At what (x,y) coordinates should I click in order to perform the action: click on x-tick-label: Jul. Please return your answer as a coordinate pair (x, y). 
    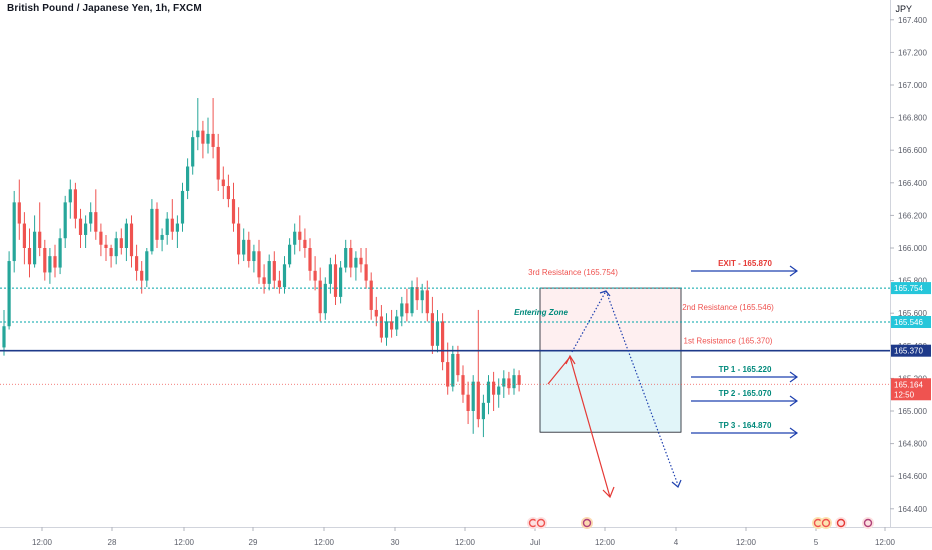
    Looking at the image, I should click on (535, 542).